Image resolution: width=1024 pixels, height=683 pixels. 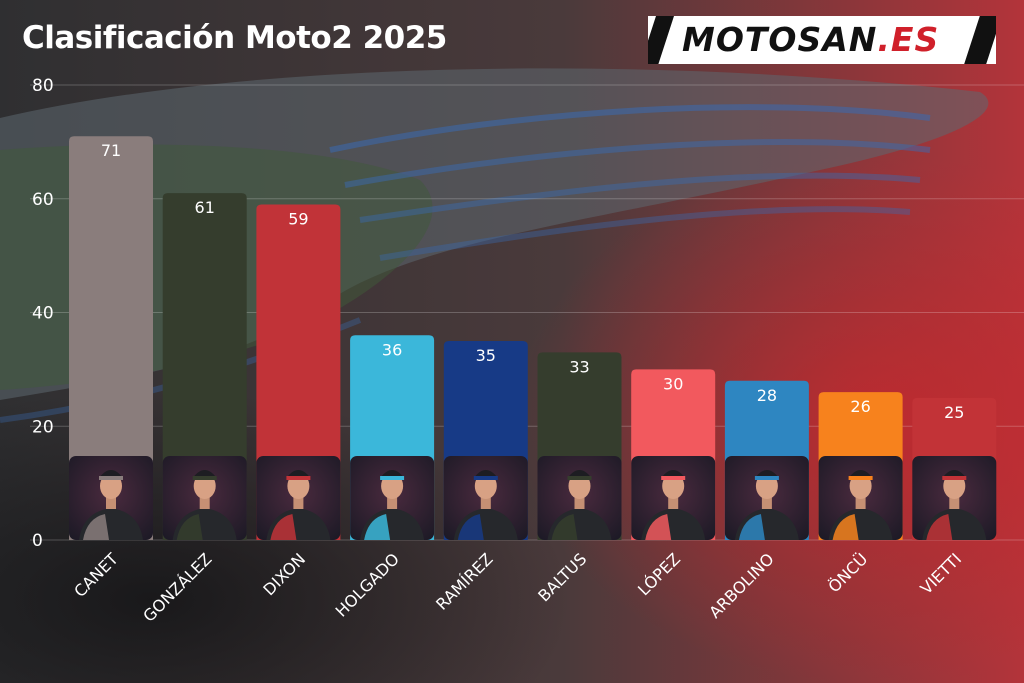 I want to click on value-label: 61, so click(x=205, y=207).